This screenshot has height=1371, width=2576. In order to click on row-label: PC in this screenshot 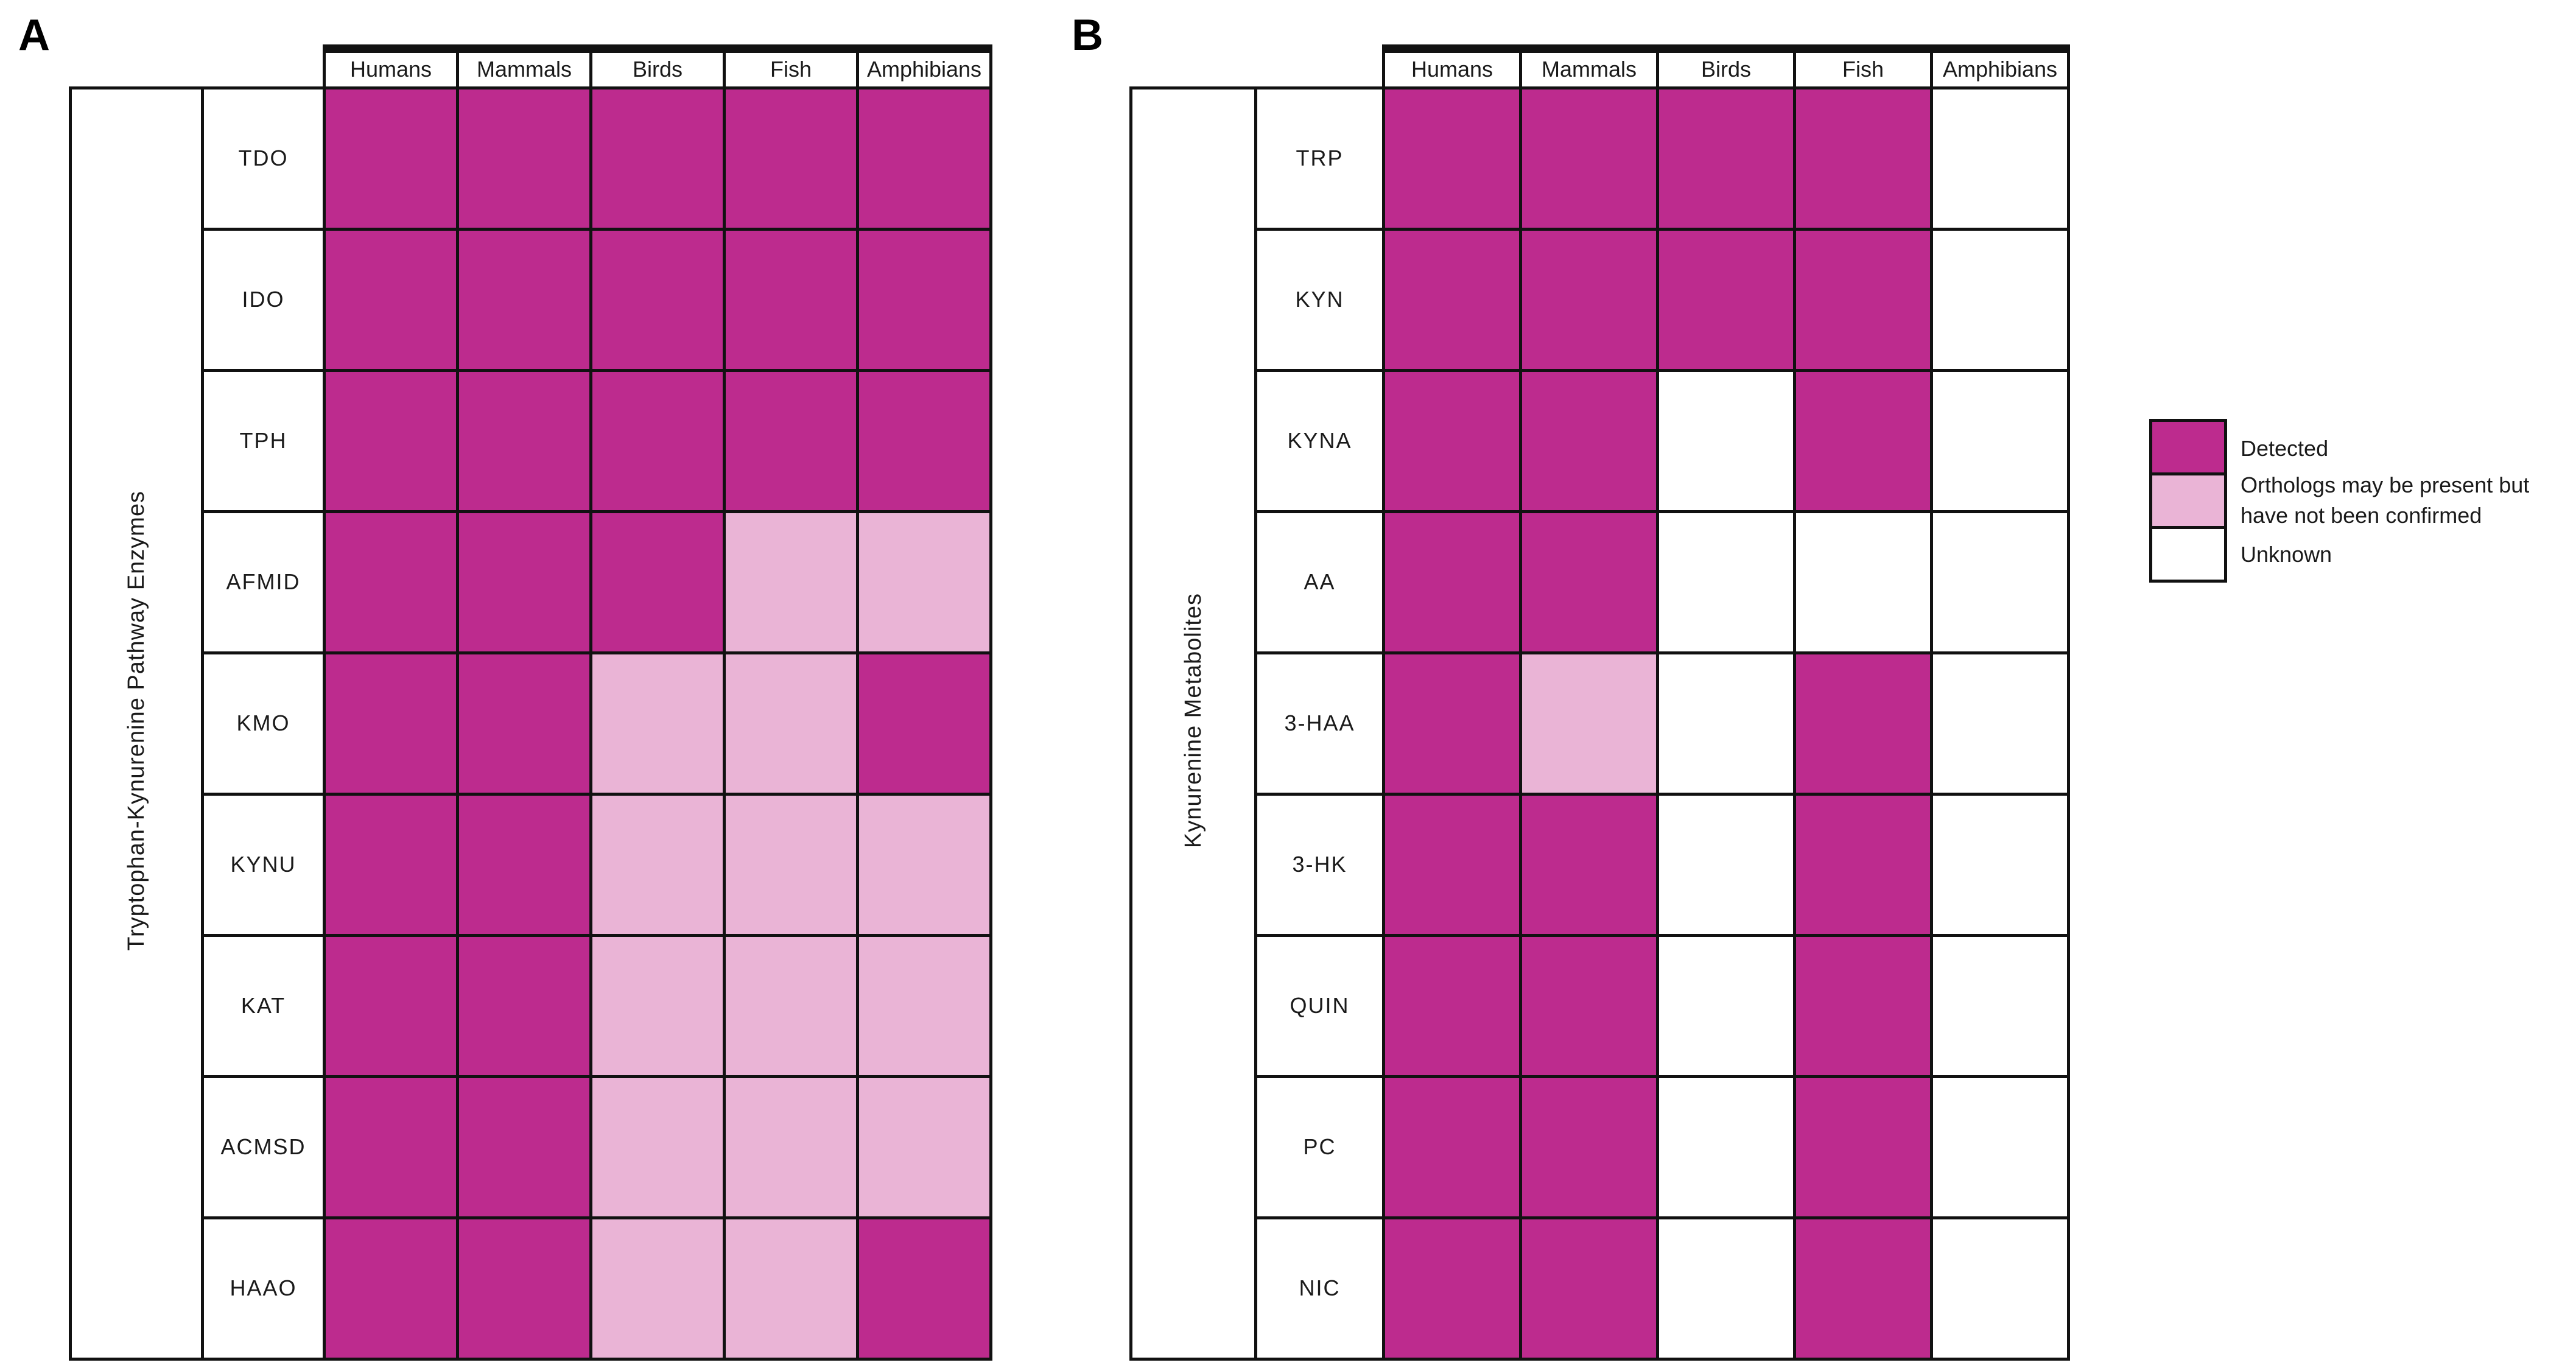, I will do `click(1319, 1147)`.